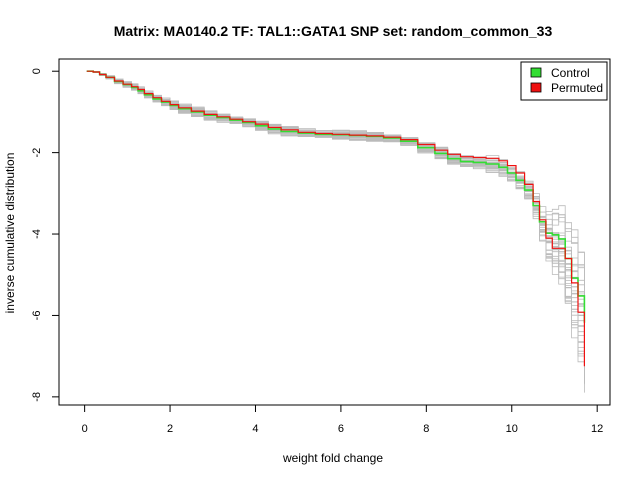  What do you see at coordinates (341, 429) in the screenshot?
I see `x-tick-label: 6` at bounding box center [341, 429].